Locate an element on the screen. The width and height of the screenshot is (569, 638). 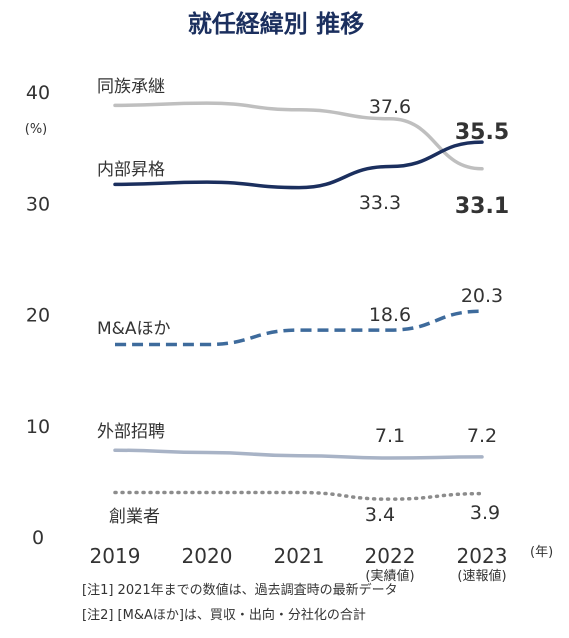
series-name-label: 創業者 is located at coordinates (134, 517).